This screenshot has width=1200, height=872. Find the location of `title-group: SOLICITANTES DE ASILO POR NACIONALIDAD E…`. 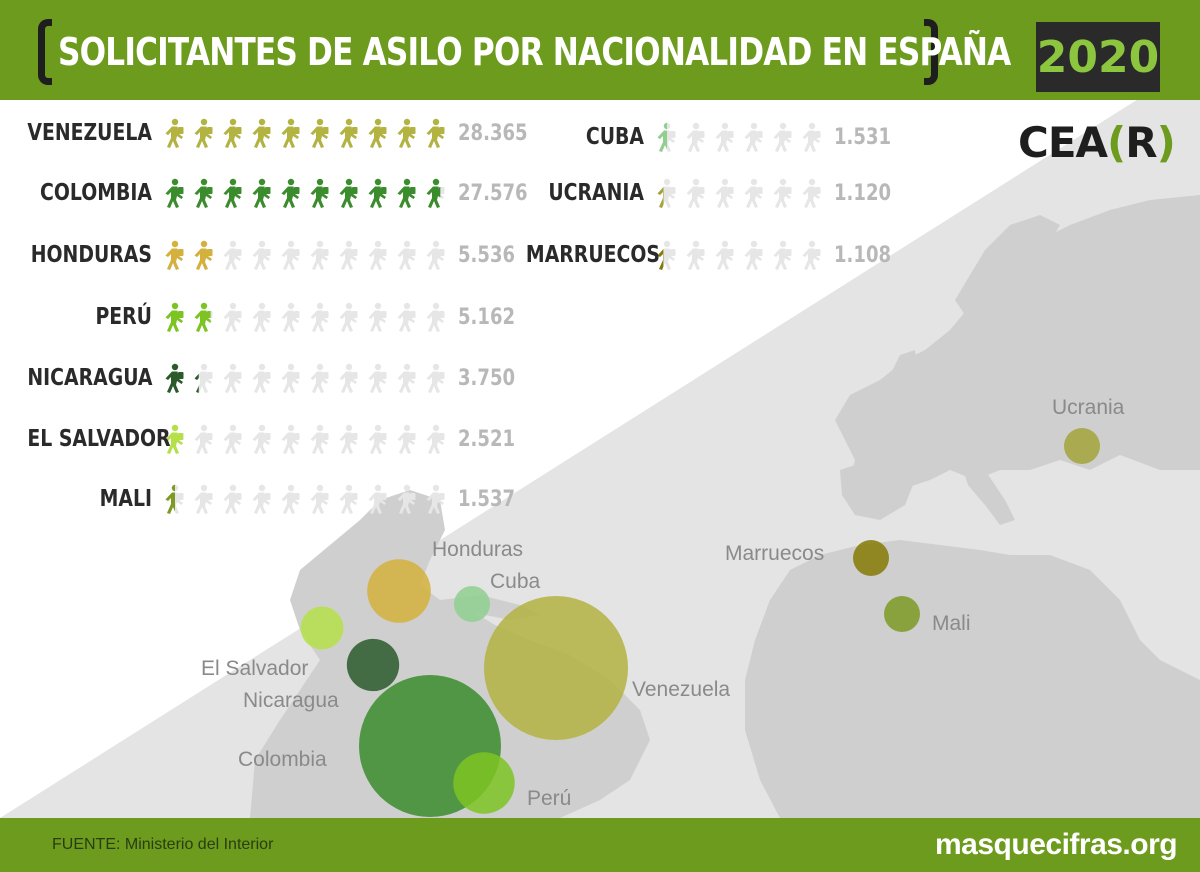

title-group: SOLICITANTES DE ASILO POR NACIONALIDAD E… is located at coordinates (524, 52).